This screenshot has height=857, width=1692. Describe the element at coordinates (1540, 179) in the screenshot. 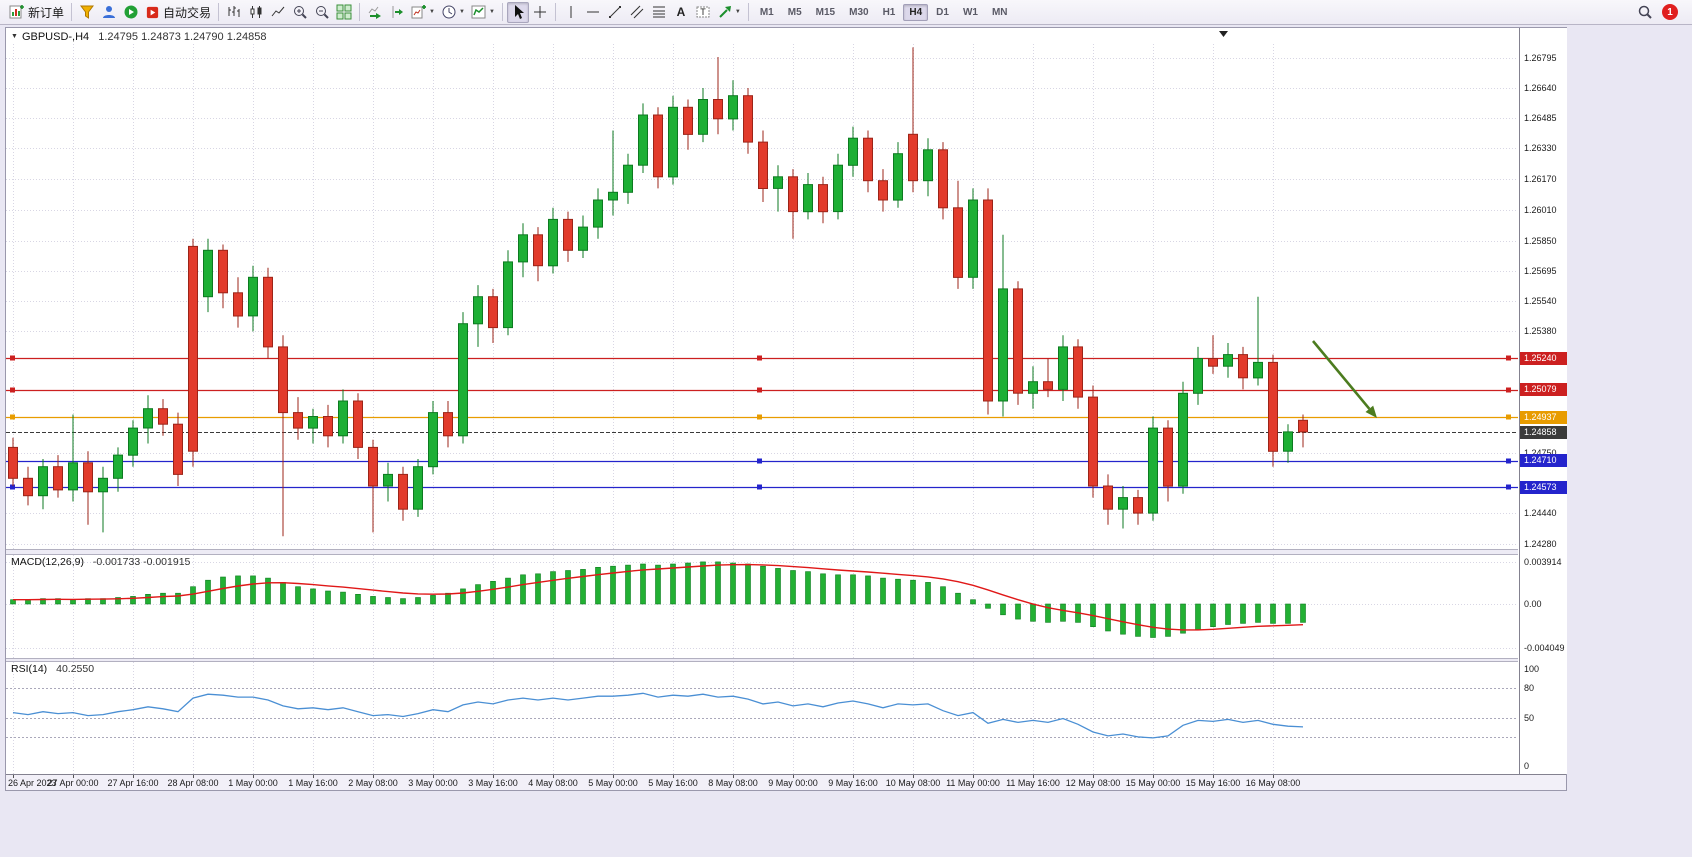

I see `price-axis-label: 1.26170` at that location.